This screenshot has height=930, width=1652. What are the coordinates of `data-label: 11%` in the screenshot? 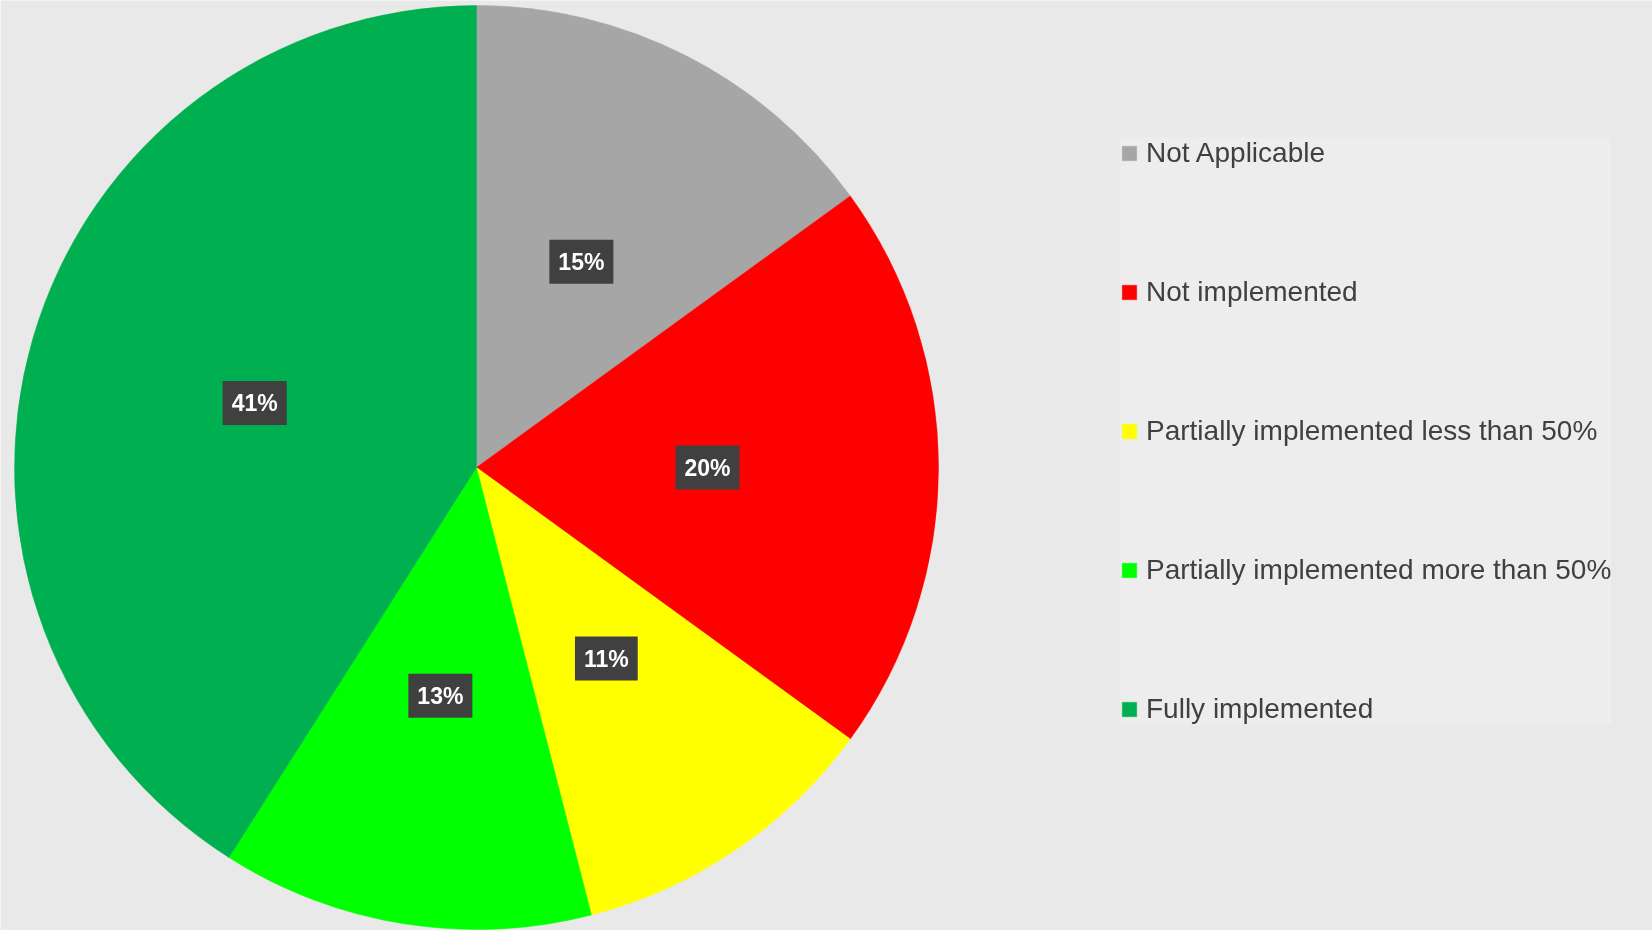 It's located at (606, 658).